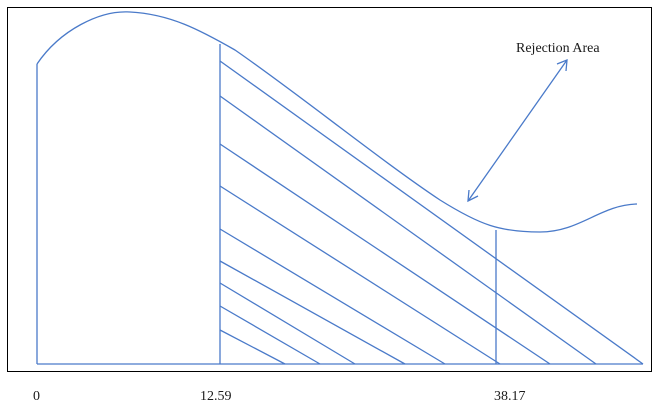  Describe the element at coordinates (562, 65) in the screenshot. I see `arrowhead-top` at that location.